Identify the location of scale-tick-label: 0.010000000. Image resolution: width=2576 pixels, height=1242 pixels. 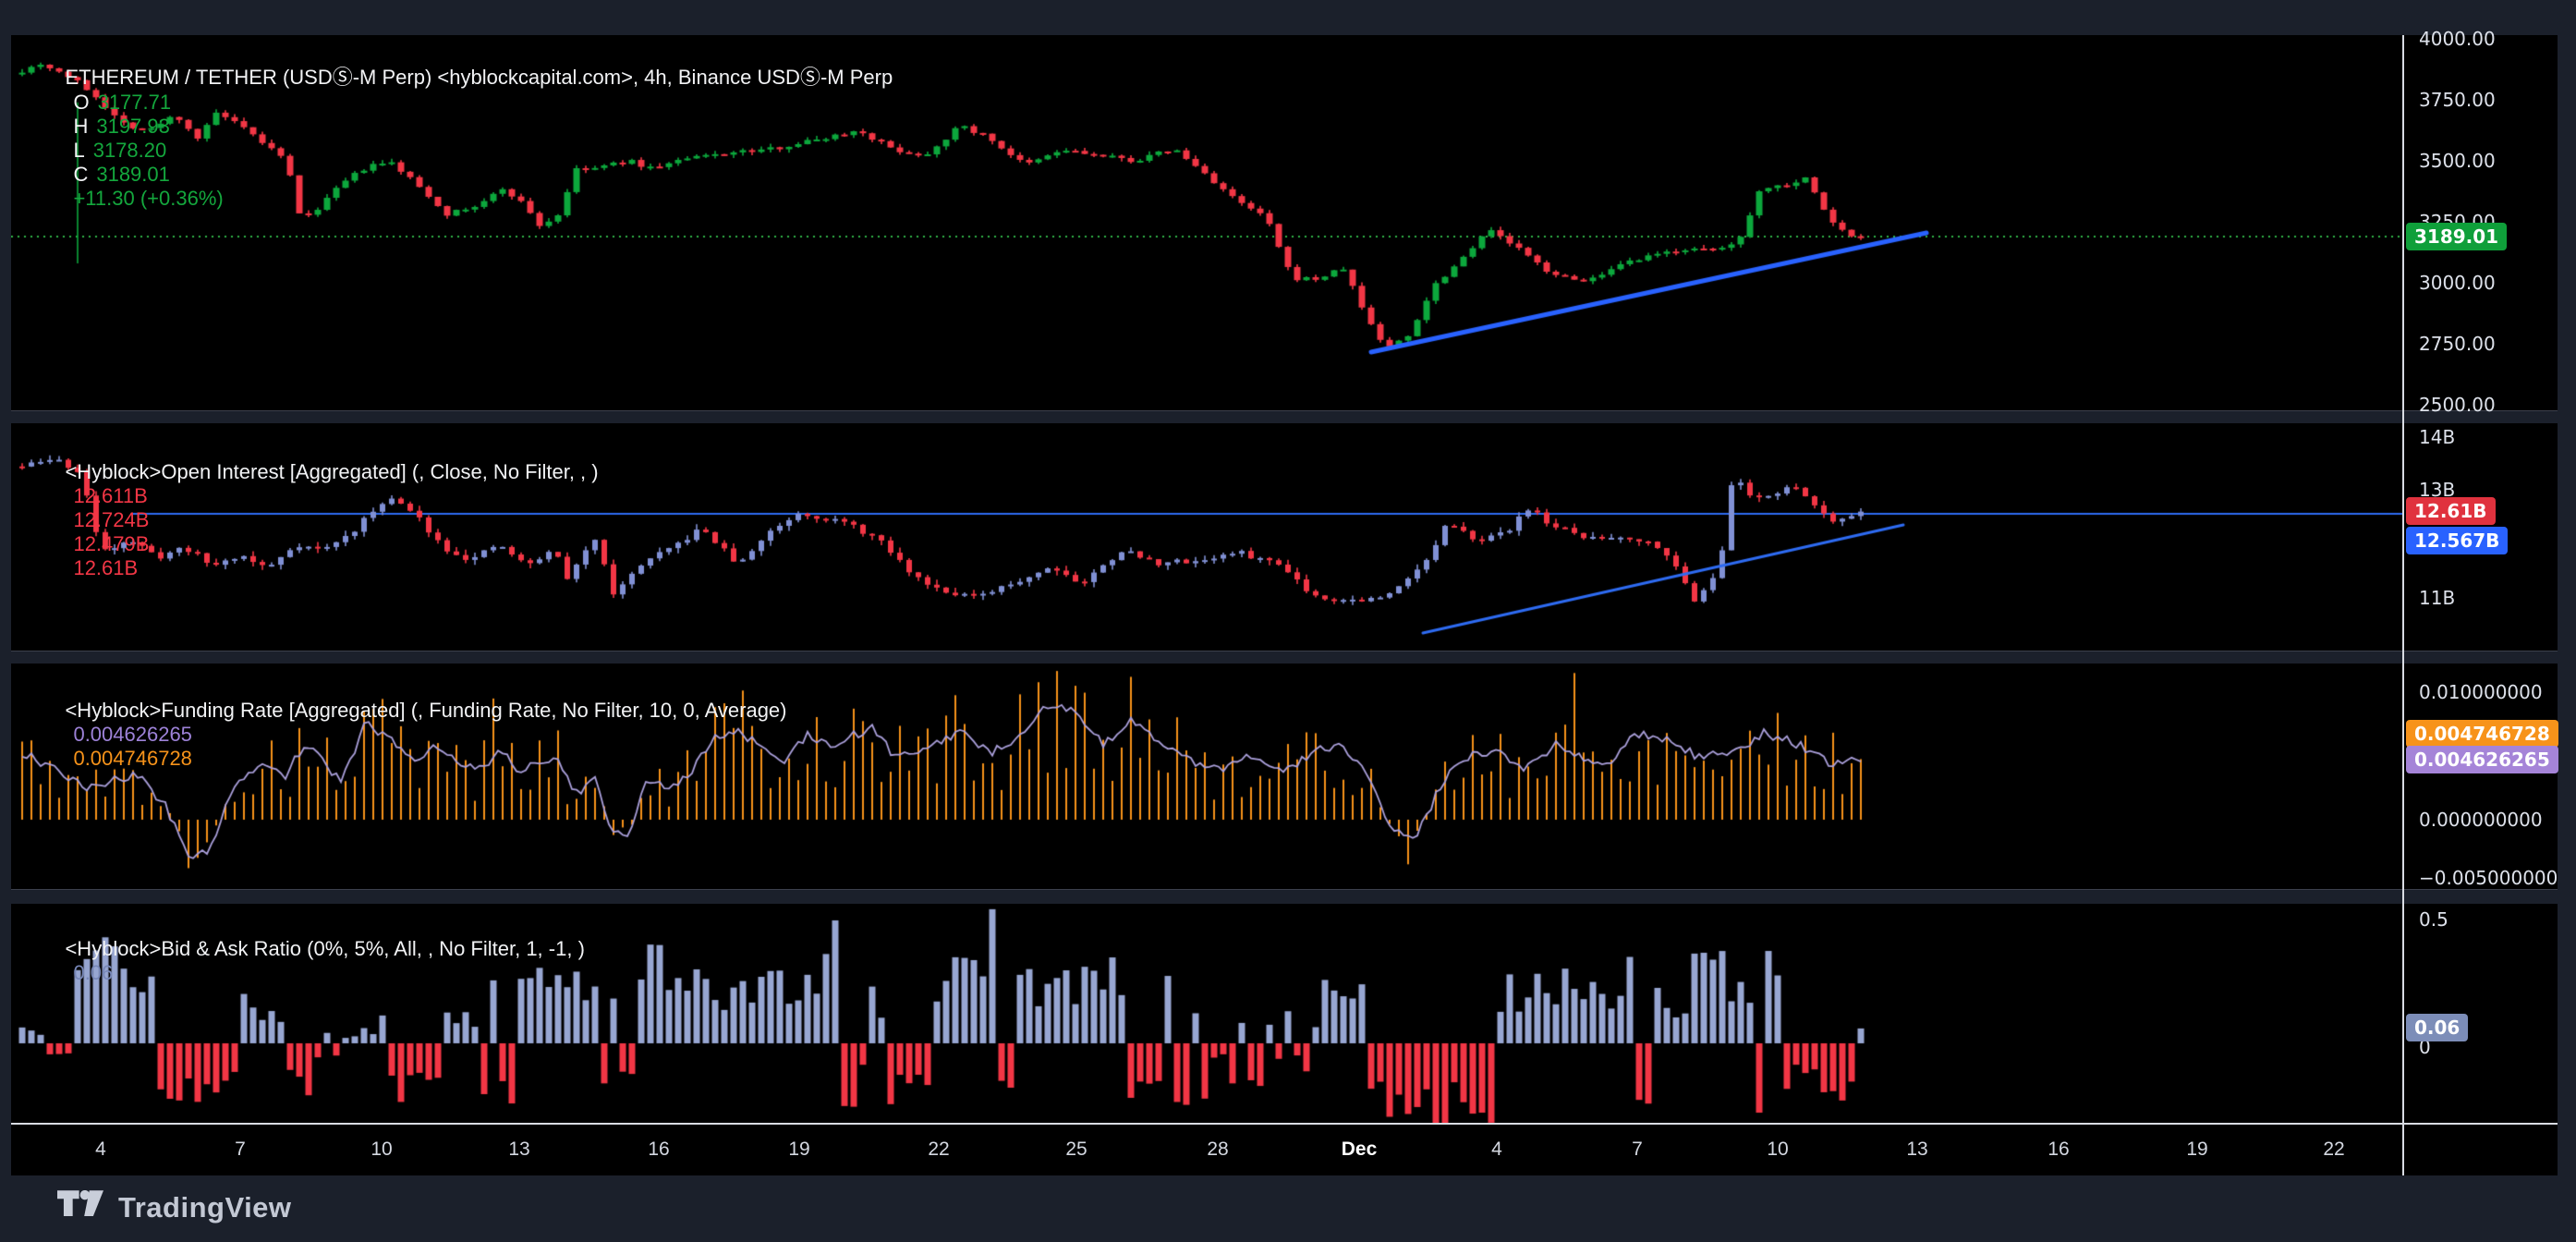
(2481, 692).